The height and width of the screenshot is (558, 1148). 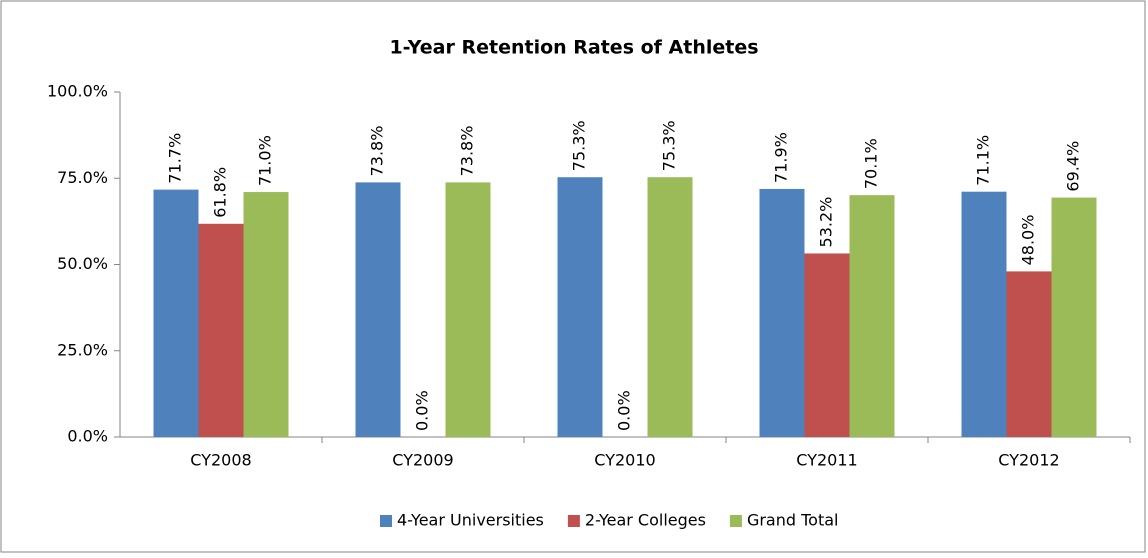 I want to click on data-label: 61.8%, so click(x=220, y=192).